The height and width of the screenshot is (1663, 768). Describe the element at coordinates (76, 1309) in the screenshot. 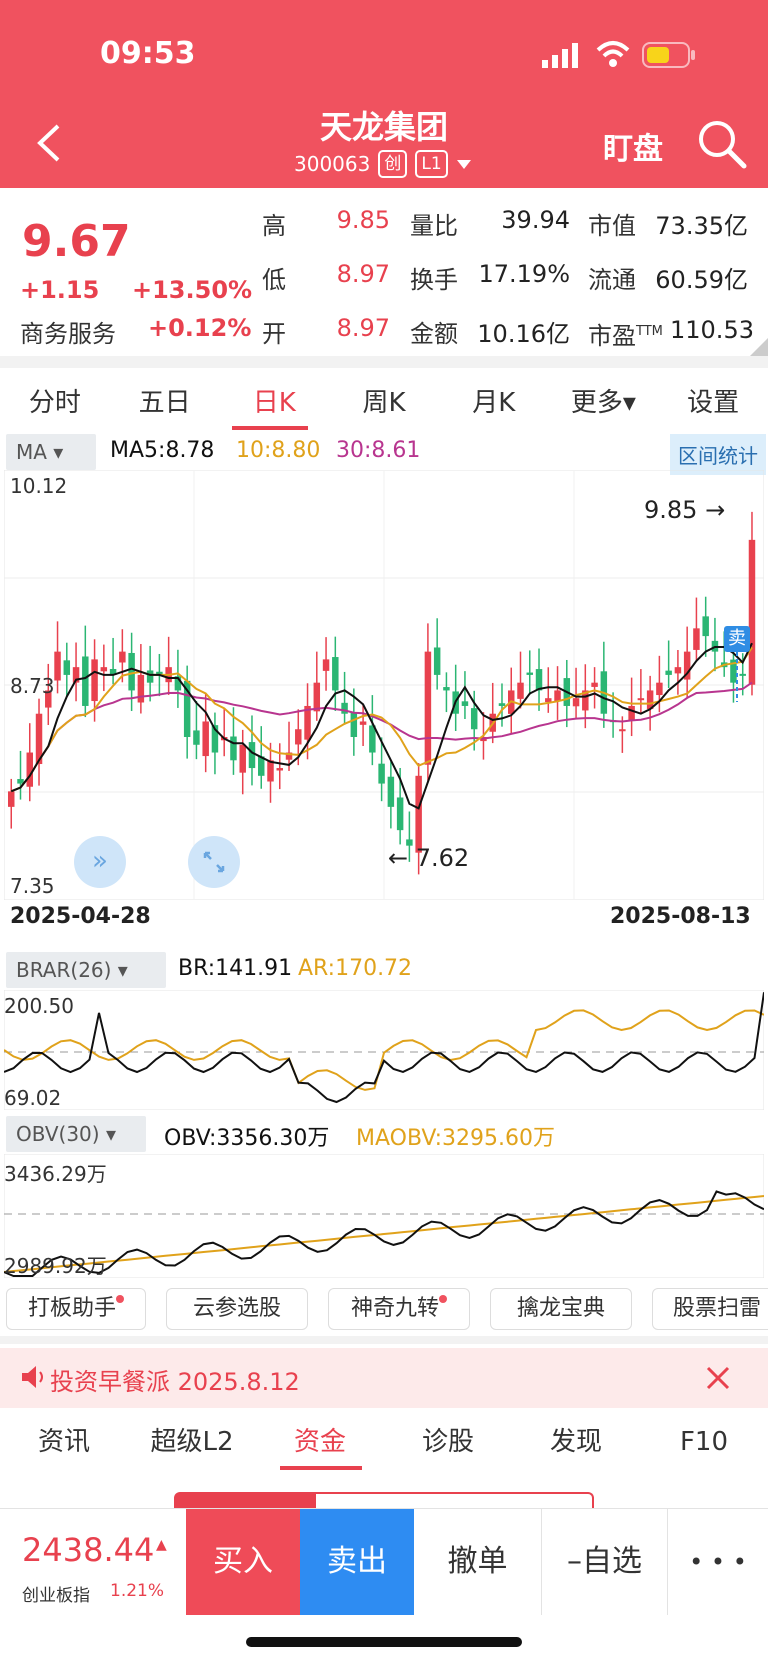

I see `shortcut-board-helper: 打板助手` at that location.